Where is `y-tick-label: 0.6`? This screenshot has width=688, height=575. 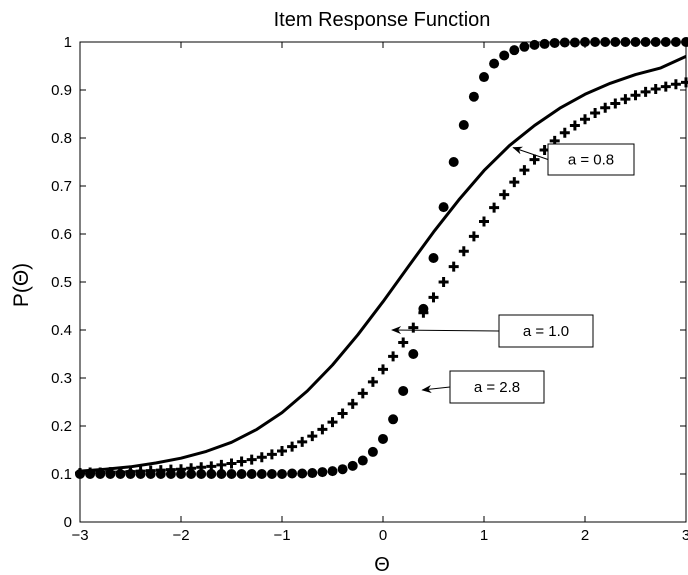 y-tick-label: 0.6 is located at coordinates (61, 234).